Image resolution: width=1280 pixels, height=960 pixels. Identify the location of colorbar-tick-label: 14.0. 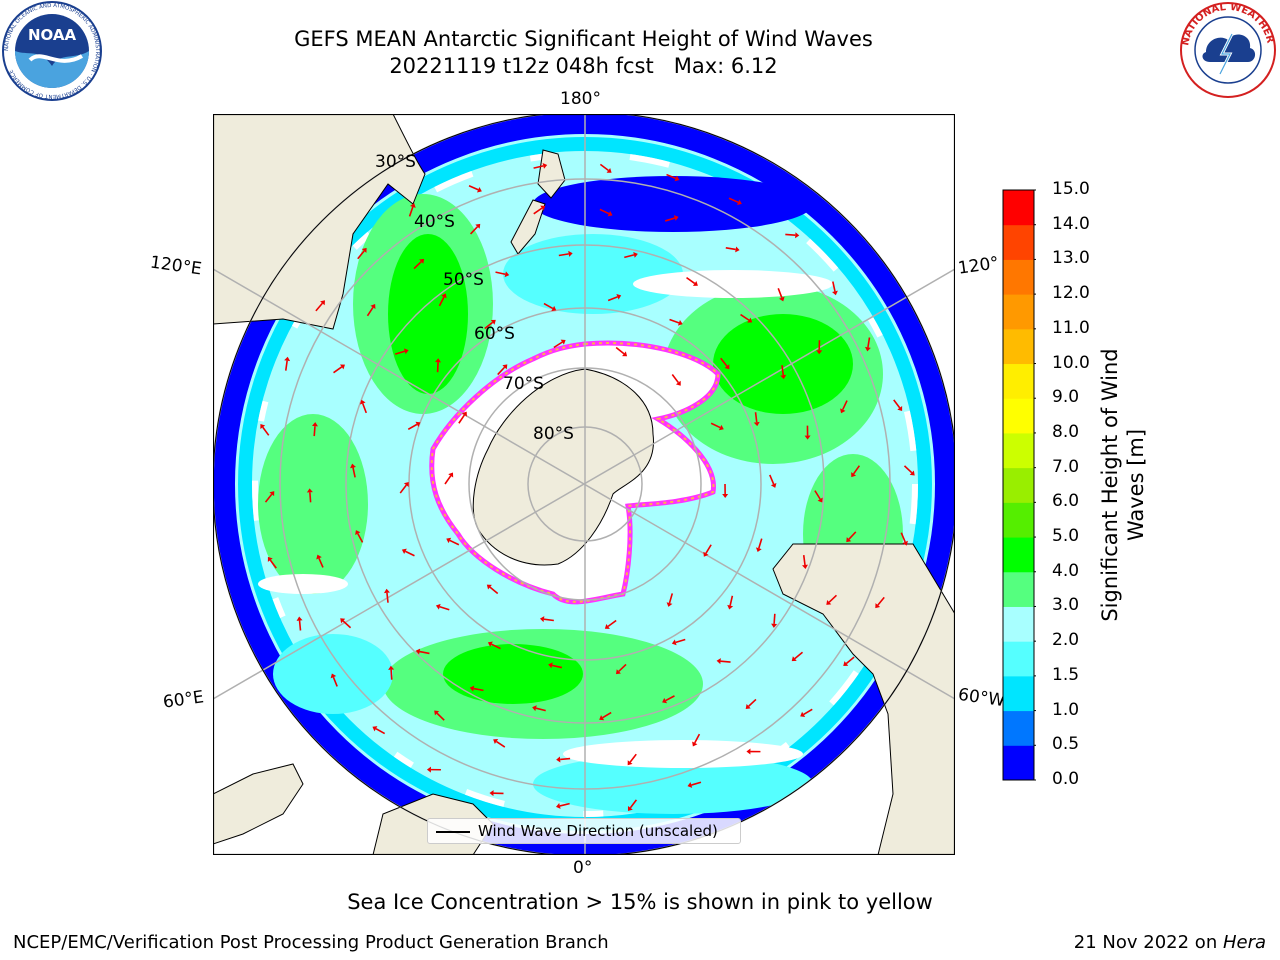
(1071, 223).